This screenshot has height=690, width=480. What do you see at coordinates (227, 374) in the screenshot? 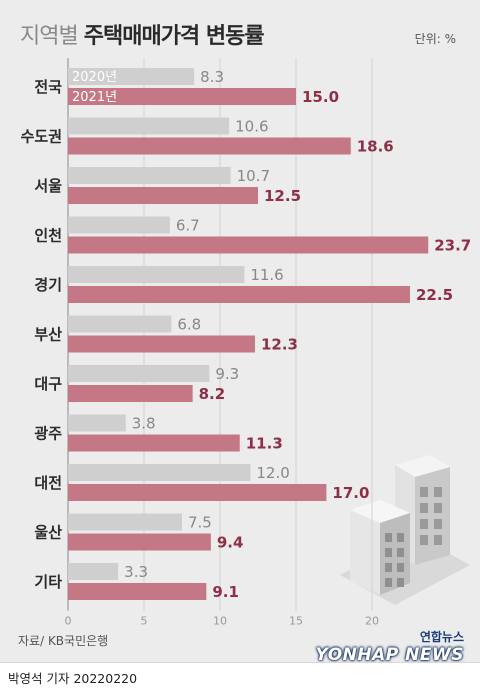
I see `value-label-2020: 9.3` at bounding box center [227, 374].